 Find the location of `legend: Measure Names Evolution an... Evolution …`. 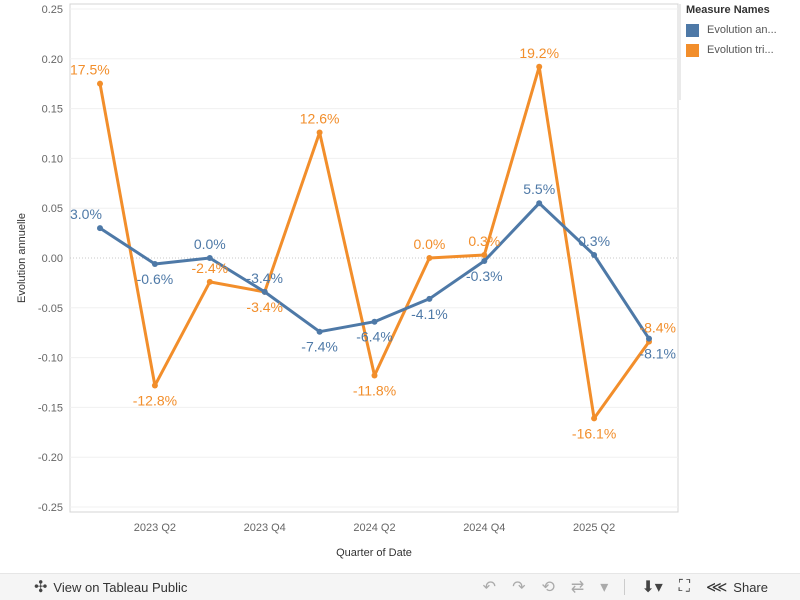

legend: Measure Names Evolution an... Evolution … is located at coordinates (742, 32).